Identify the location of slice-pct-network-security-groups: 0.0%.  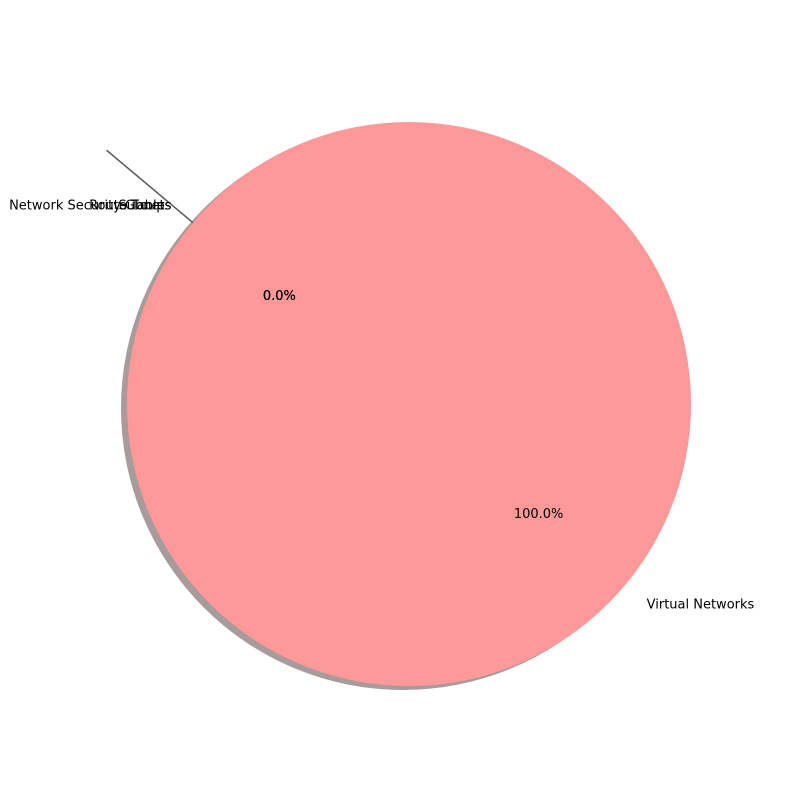
(279, 296).